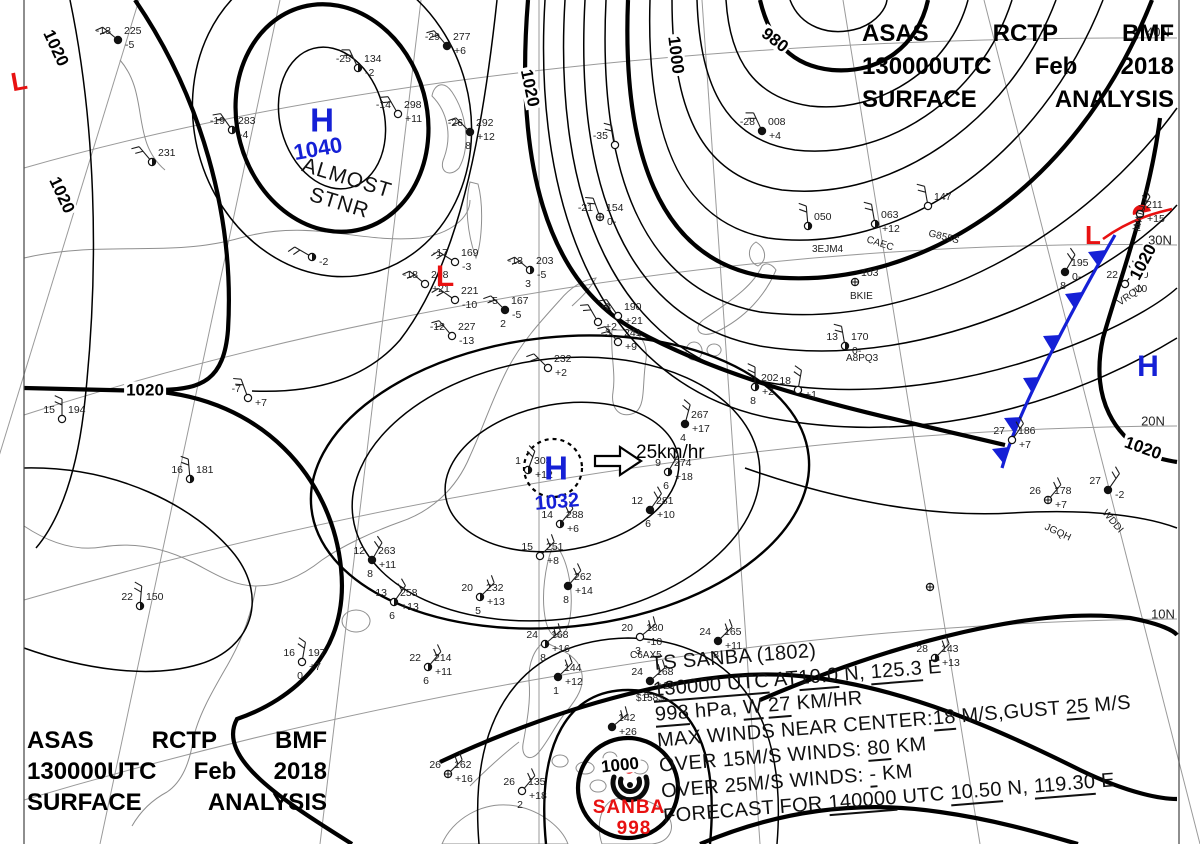  I want to click on station-value: +14, so click(584, 591).